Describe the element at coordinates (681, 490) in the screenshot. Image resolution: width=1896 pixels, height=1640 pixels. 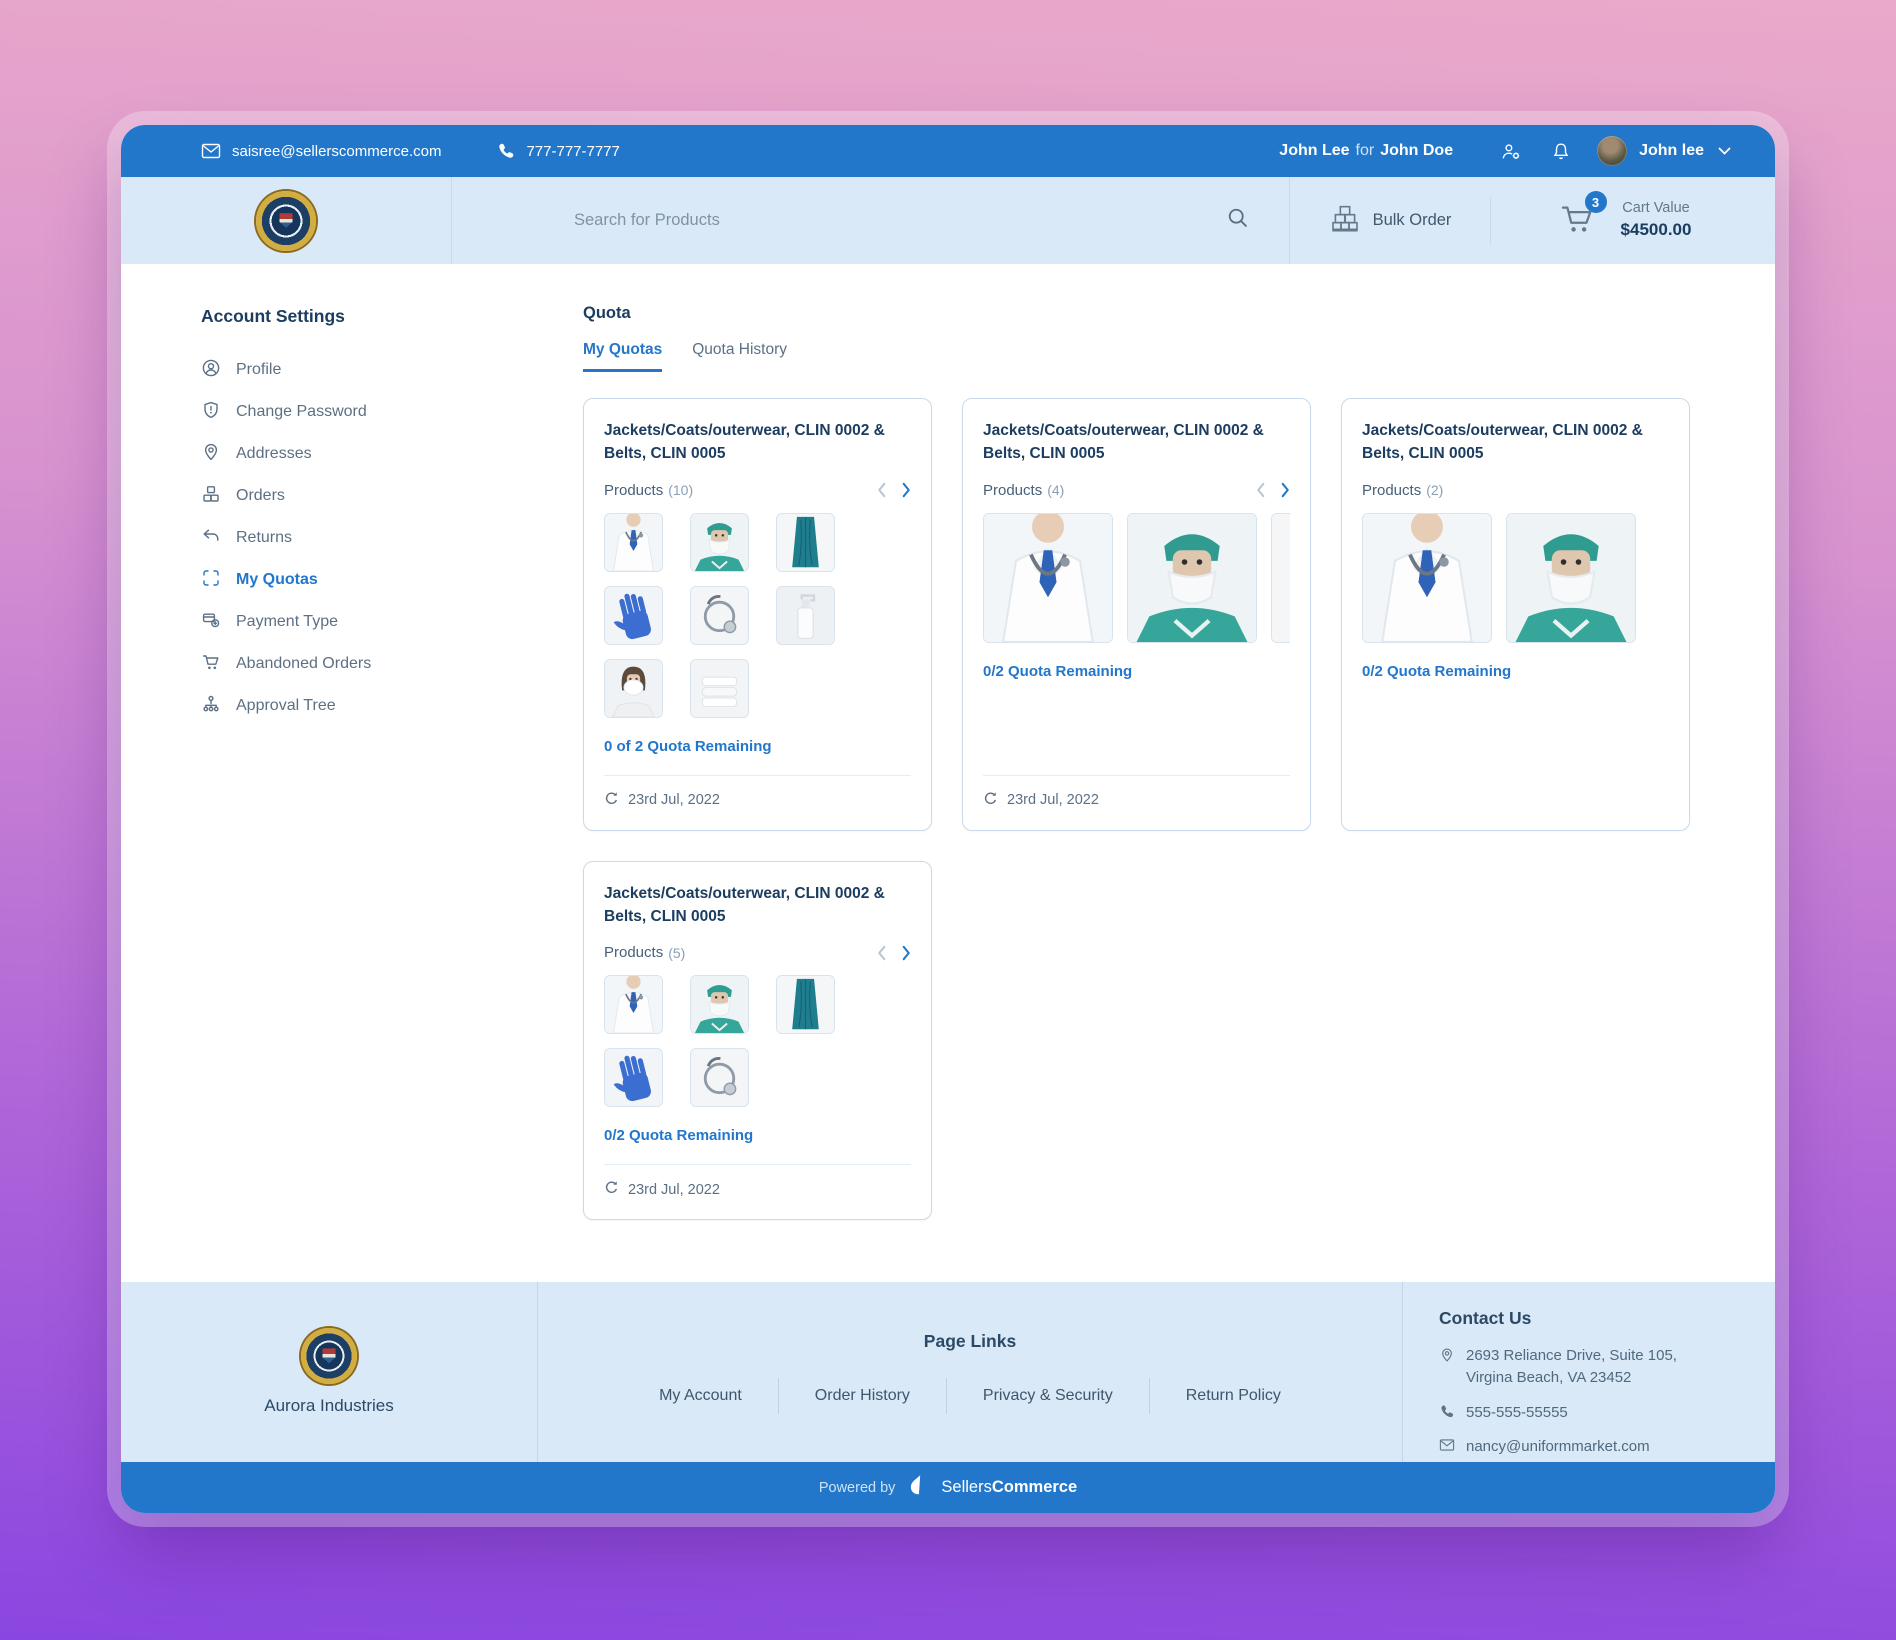
I see `products-count: (10)` at that location.